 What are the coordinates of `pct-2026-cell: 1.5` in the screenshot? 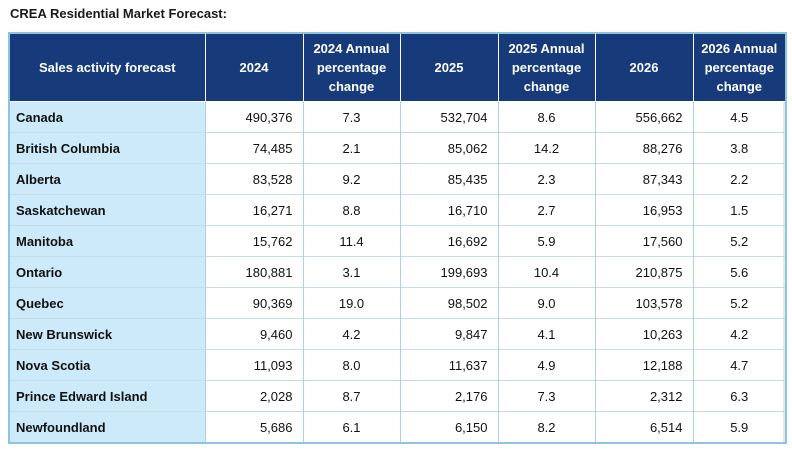 It's located at (739, 210).